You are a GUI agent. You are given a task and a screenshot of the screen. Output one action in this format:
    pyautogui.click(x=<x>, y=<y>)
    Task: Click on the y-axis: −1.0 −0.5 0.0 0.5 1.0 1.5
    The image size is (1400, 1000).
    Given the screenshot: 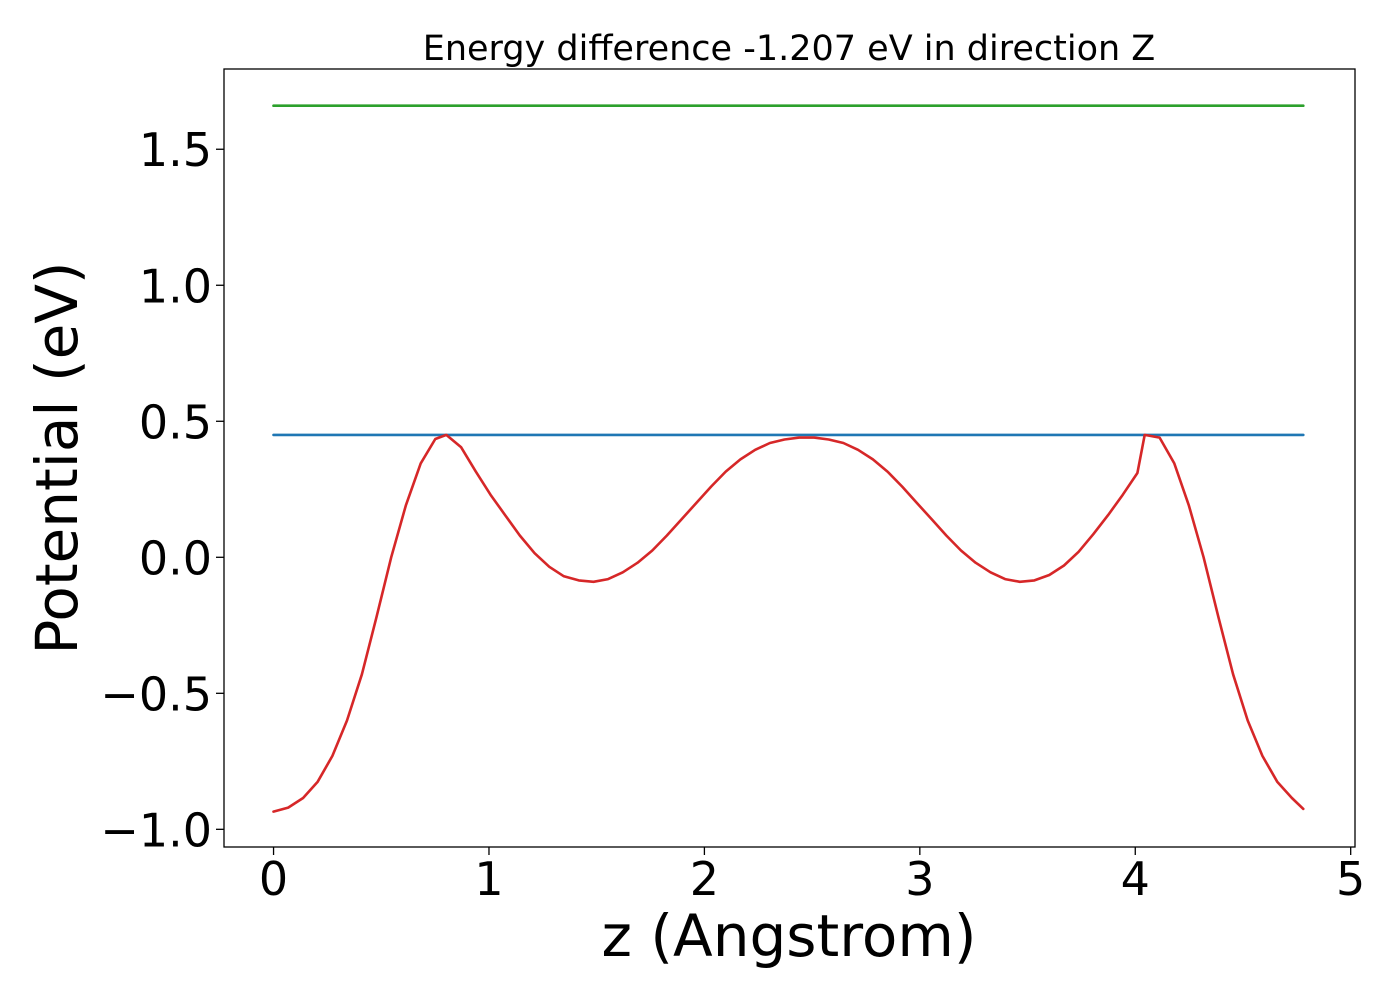 What is the action you would take?
    pyautogui.click(x=162, y=490)
    